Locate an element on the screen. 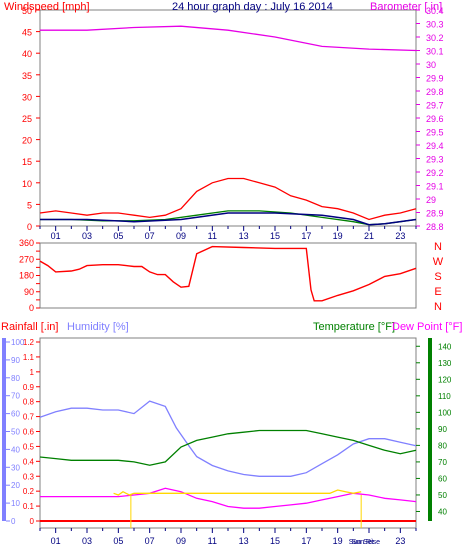  temperature-axis-label: Temperature [°F] is located at coordinates (354, 327).